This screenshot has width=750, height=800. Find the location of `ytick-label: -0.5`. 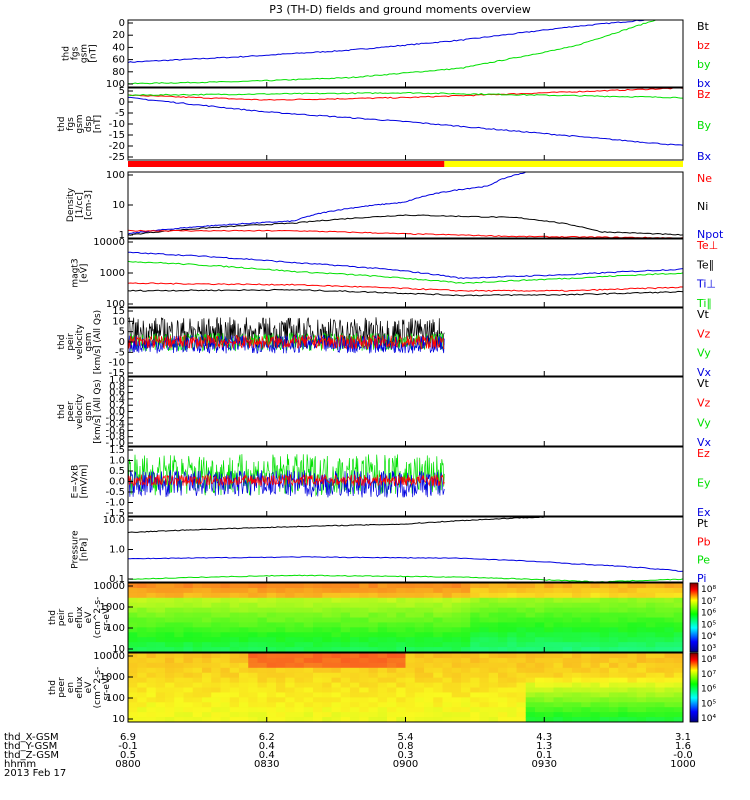

ytick-label: -0.5 is located at coordinates (115, 492).